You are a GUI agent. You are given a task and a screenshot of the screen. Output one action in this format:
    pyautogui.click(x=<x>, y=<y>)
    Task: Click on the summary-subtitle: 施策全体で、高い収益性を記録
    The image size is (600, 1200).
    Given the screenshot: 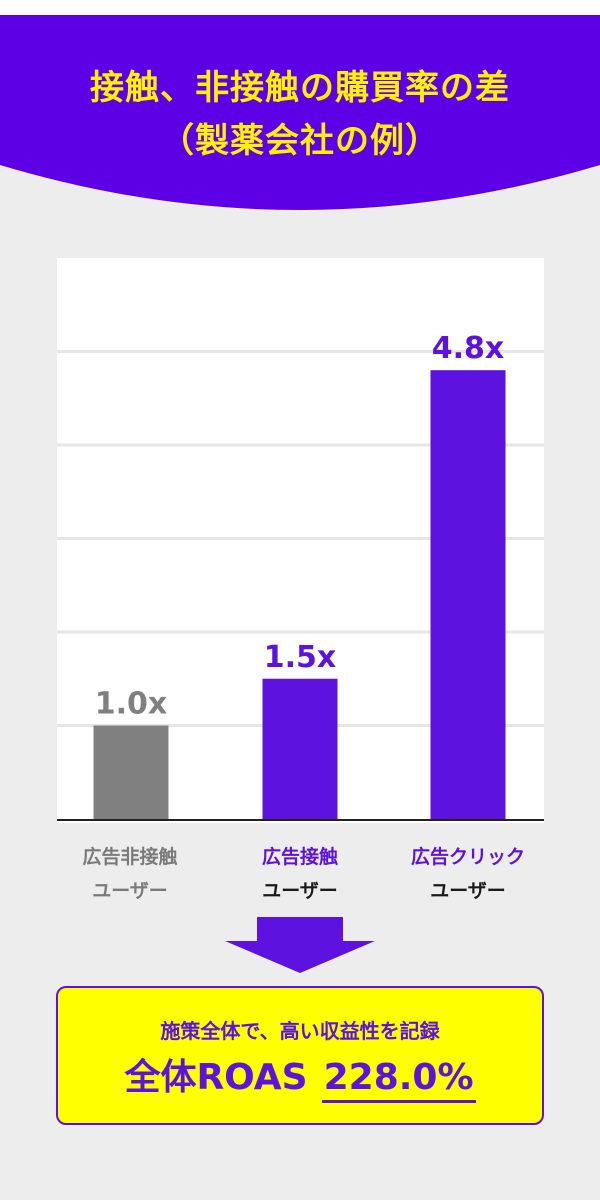 What is the action you would take?
    pyautogui.click(x=300, y=1031)
    